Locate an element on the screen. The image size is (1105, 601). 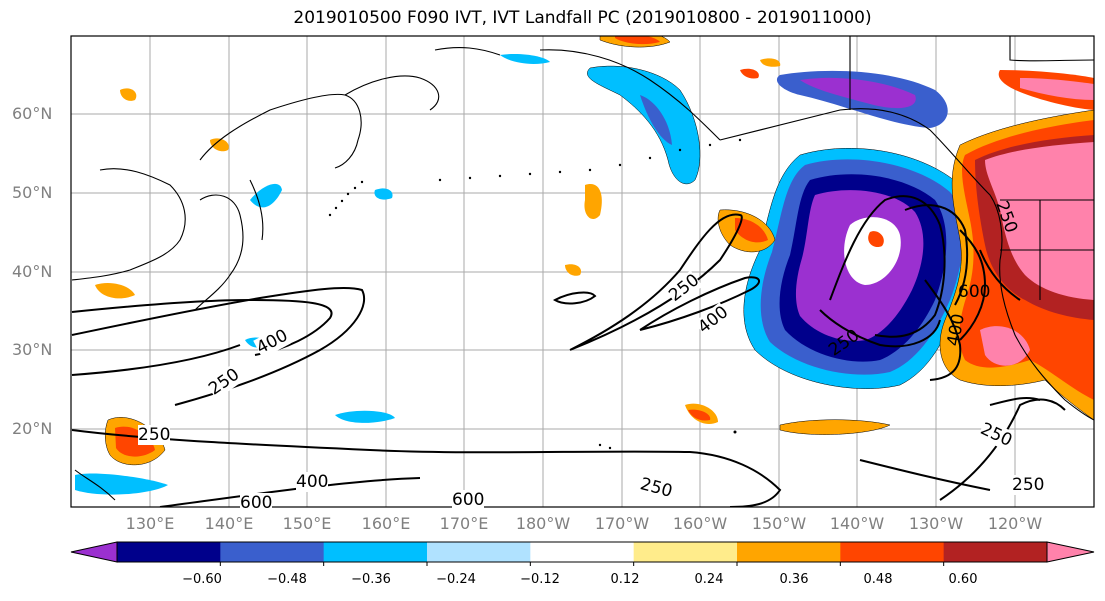
lon-label: 170°W is located at coordinates (622, 523).